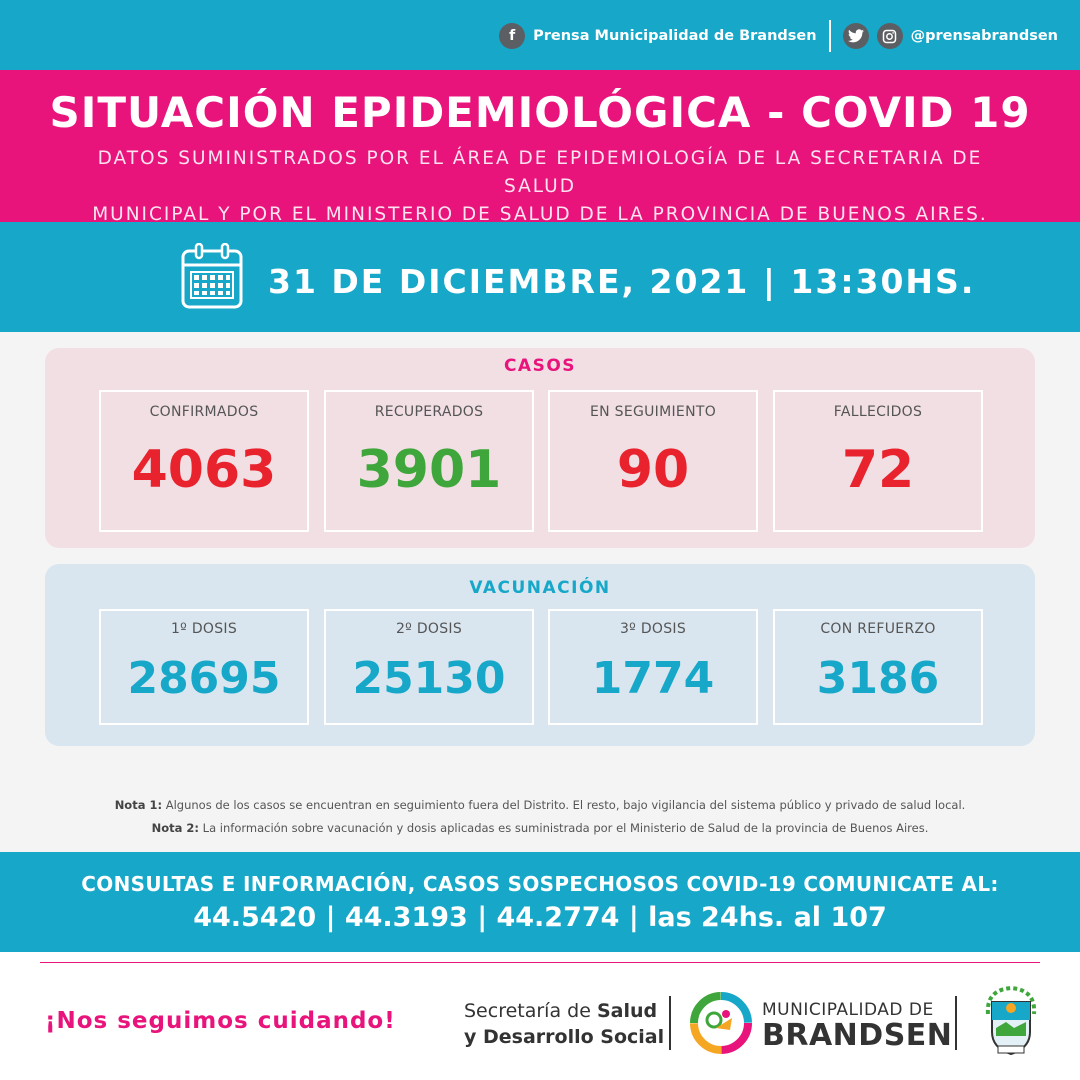 The height and width of the screenshot is (1080, 1080). I want to click on stat-label: EN SEGUIMIENTO, so click(653, 412).